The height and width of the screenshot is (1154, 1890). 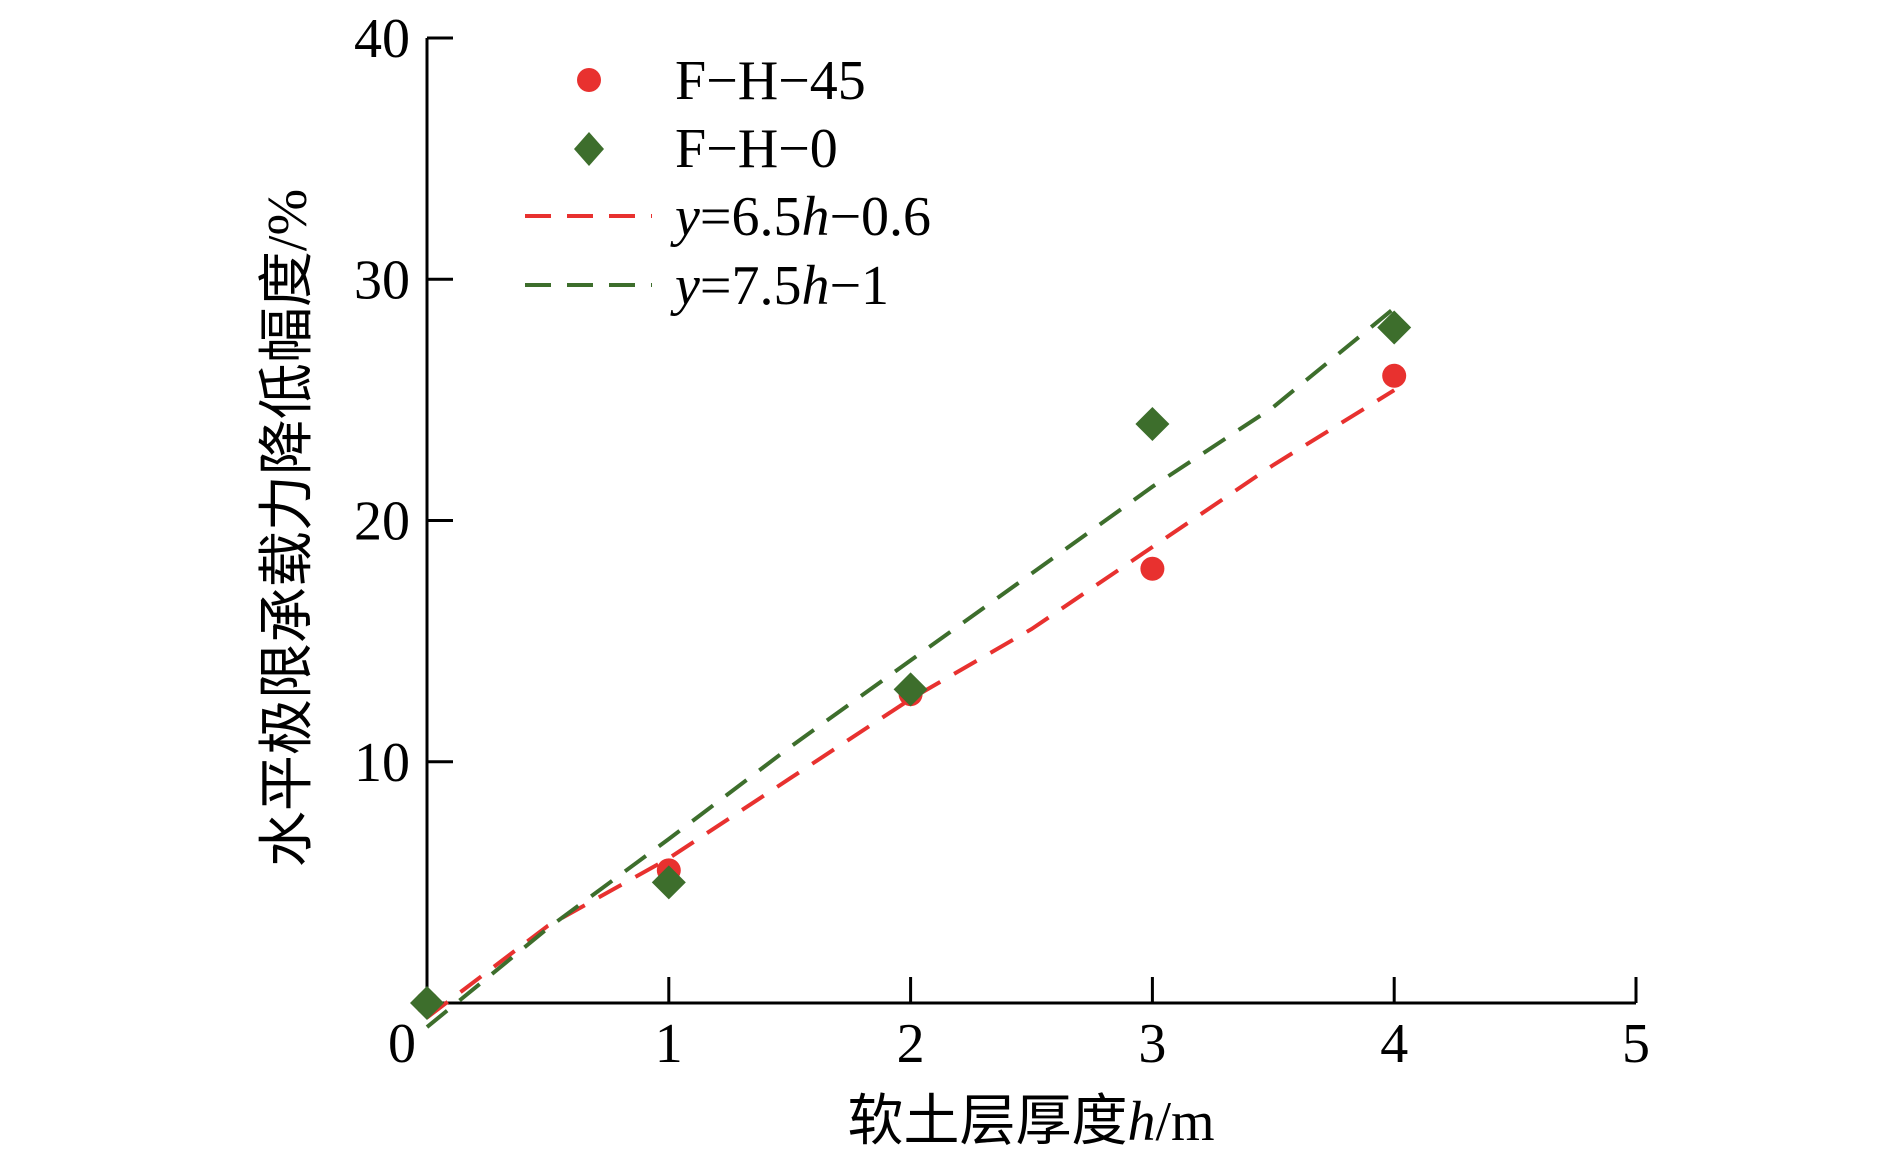 I want to click on y-ticks: 10 20 30 40, so click(x=403, y=401).